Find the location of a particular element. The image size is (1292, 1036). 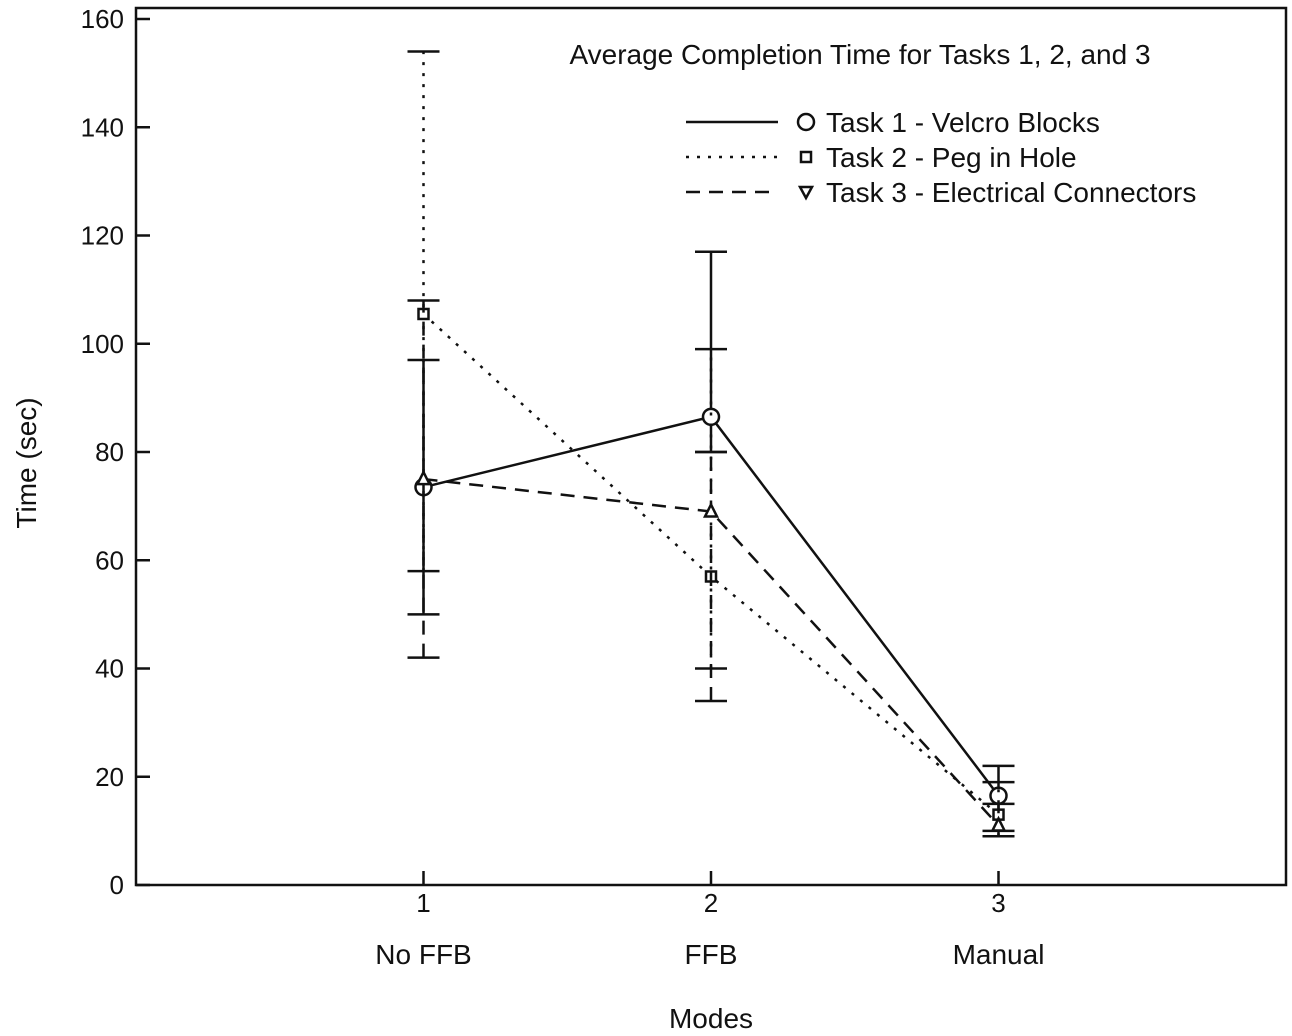

y-tick-label: 40 is located at coordinates (109, 669).